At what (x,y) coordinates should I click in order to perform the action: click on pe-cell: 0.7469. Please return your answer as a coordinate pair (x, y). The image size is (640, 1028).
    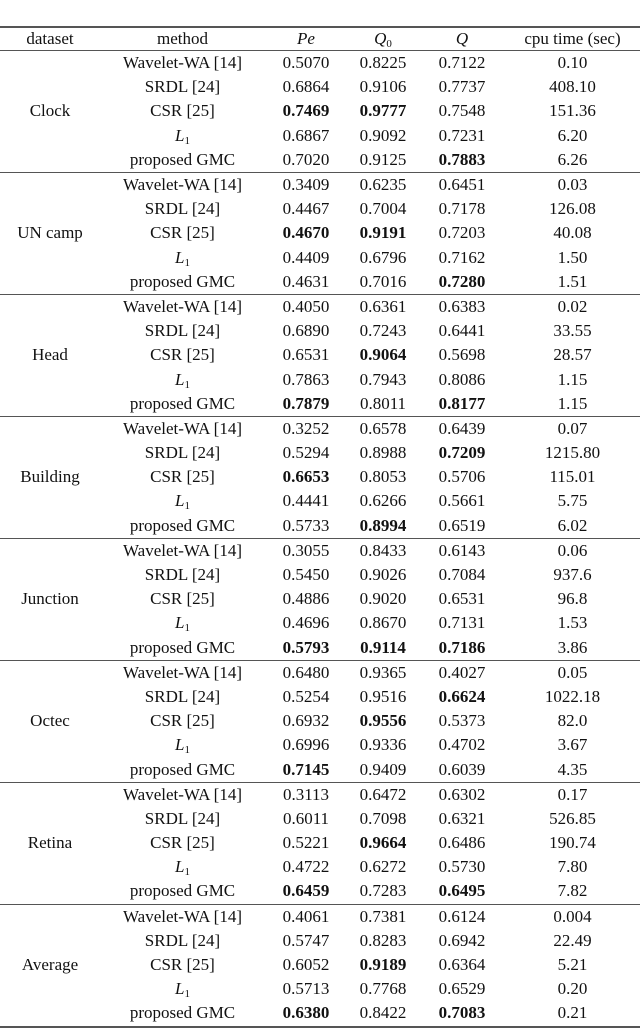
    Looking at the image, I should click on (306, 111).